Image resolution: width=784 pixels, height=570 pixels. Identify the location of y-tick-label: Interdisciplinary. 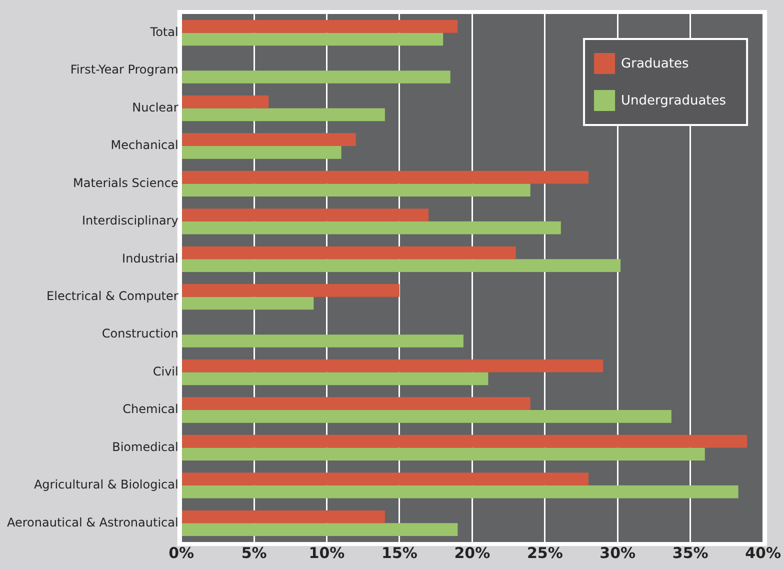
(130, 221).